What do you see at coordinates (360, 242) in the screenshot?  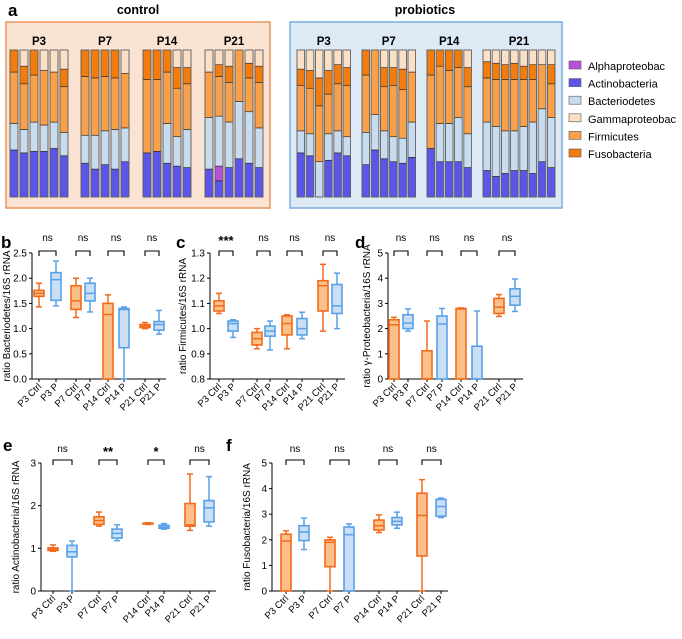 I see `panel-letter-d: d` at bounding box center [360, 242].